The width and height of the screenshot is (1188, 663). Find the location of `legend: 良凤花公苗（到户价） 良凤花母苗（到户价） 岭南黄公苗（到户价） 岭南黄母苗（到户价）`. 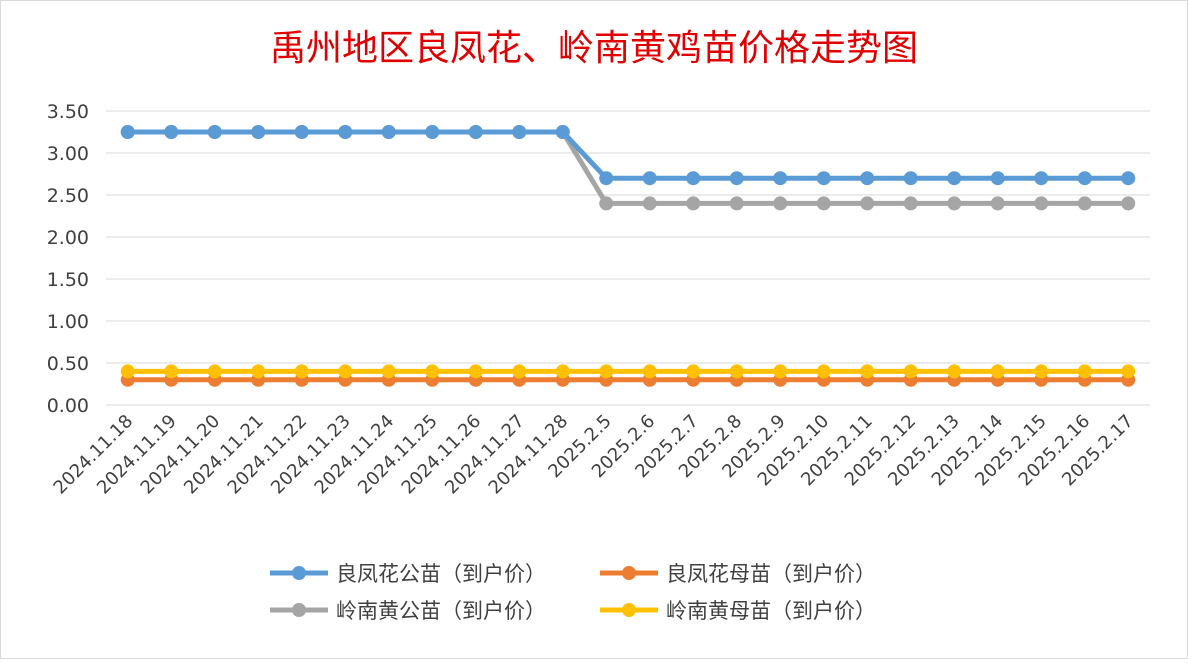

legend: 良凤花公苗（到户价） 良凤花母苗（到户价） 岭南黄公苗（到户价） 岭南黄母苗（到户价） is located at coordinates (573, 592).